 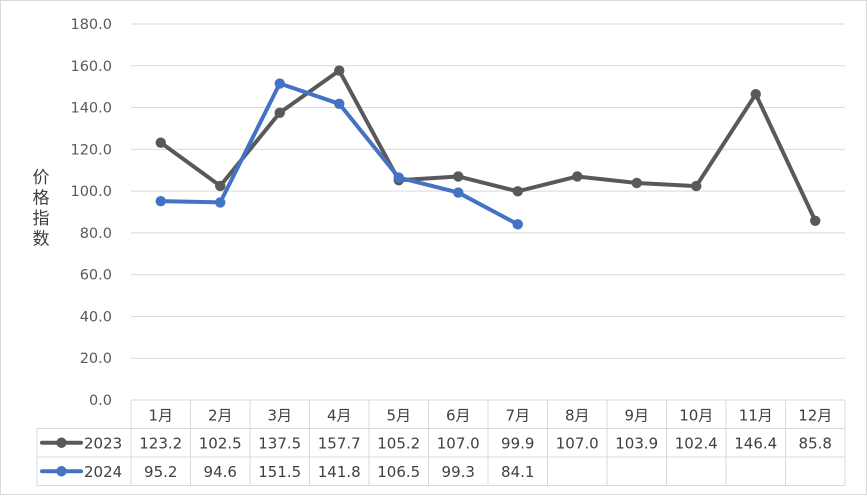 I want to click on table-cell-value: 99.3, so click(x=458, y=472).